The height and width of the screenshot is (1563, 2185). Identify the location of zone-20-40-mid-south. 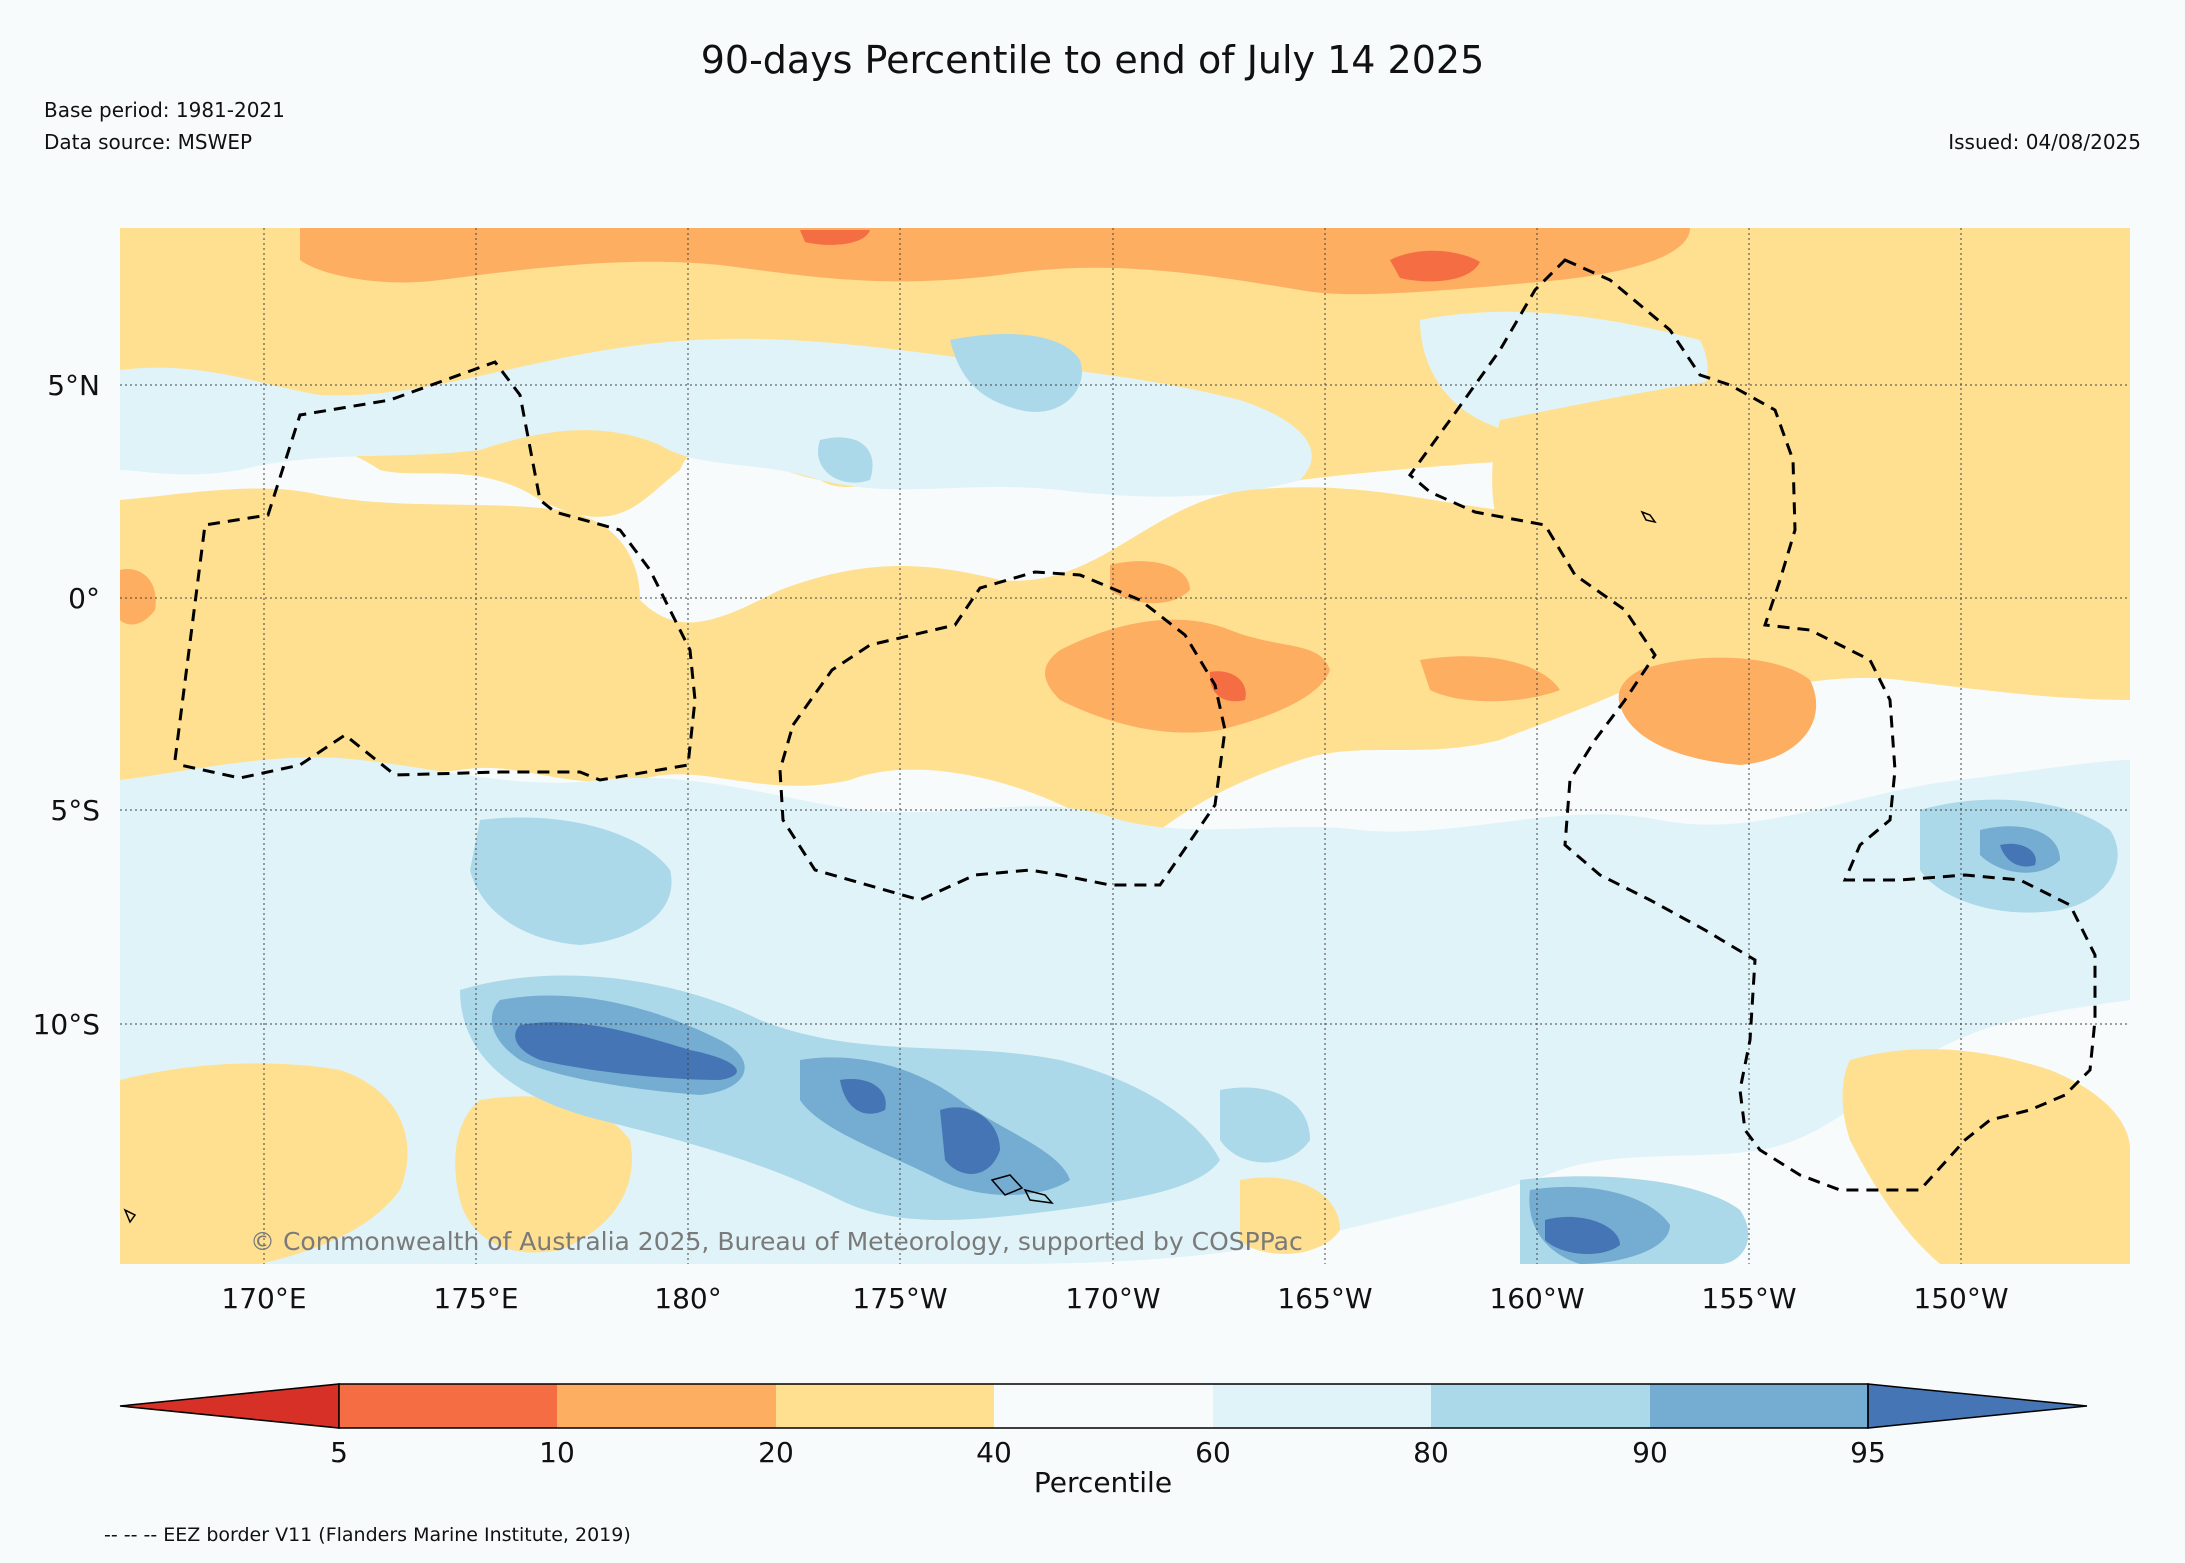
(1290, 1215).